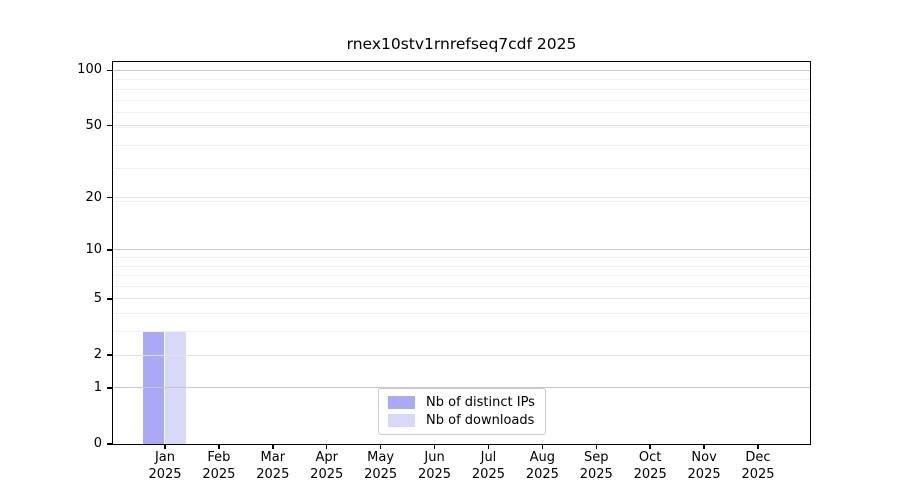  What do you see at coordinates (89, 70) in the screenshot?
I see `y-tick-label: 100` at bounding box center [89, 70].